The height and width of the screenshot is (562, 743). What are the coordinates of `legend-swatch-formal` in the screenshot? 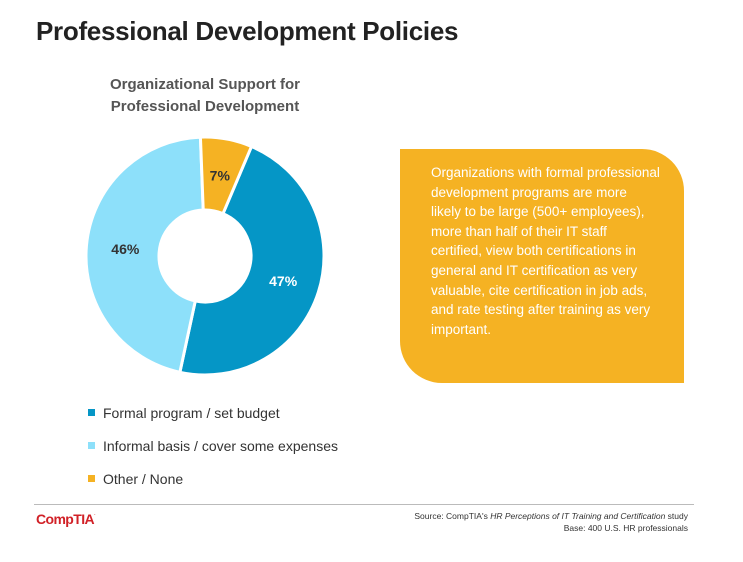 It's located at (91, 412).